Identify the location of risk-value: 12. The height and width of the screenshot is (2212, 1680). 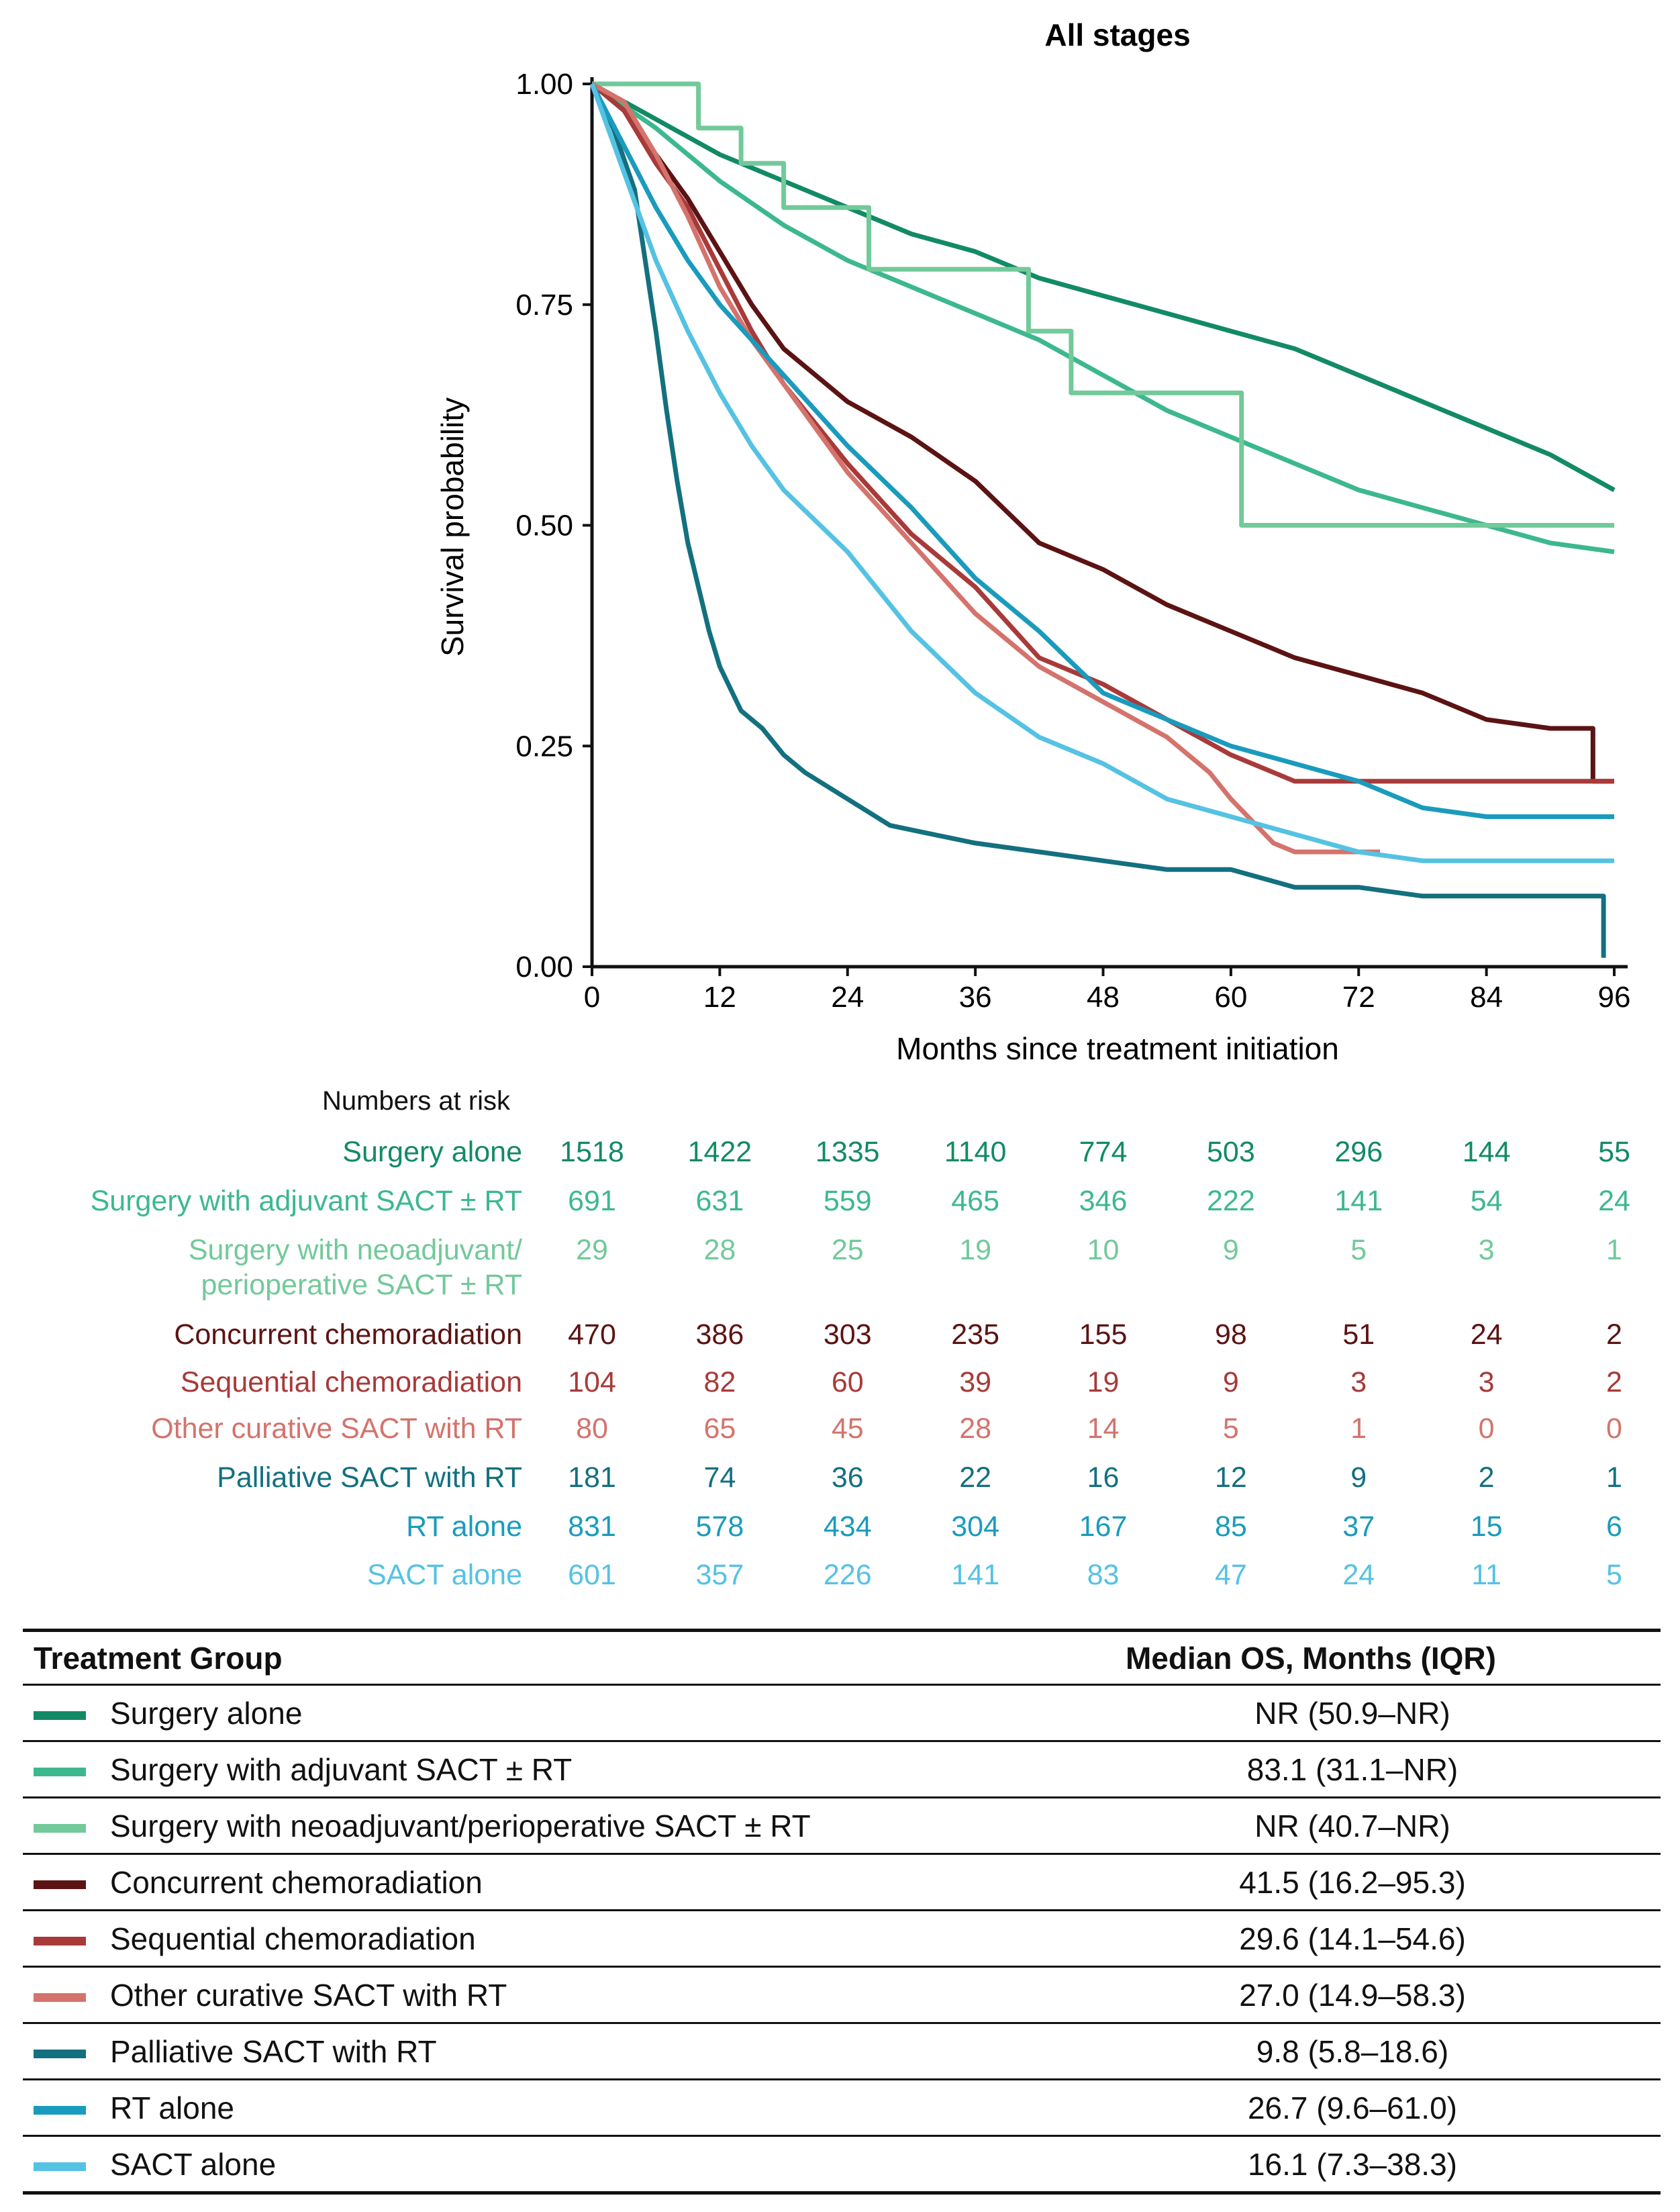
(1230, 1477).